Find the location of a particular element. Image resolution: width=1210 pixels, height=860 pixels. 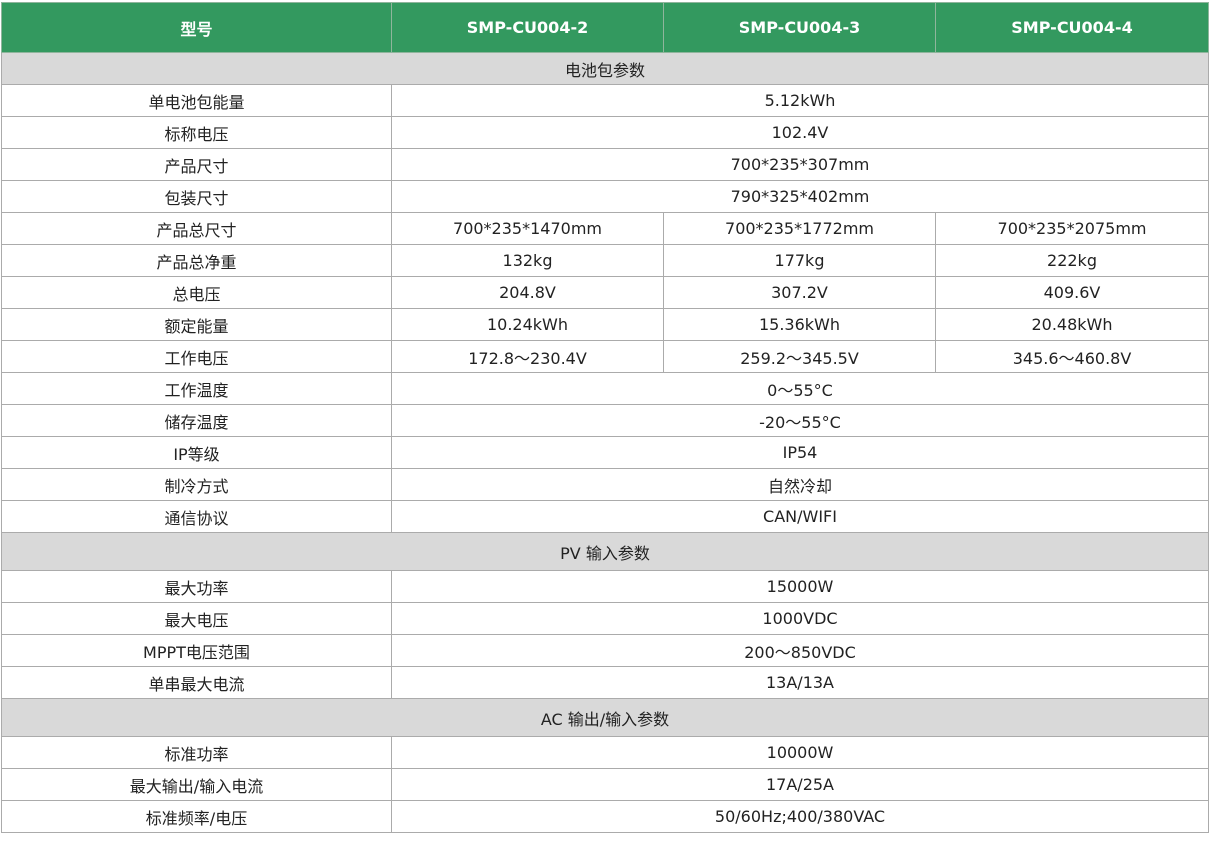

param-label: 工作电压 is located at coordinates (196, 356).